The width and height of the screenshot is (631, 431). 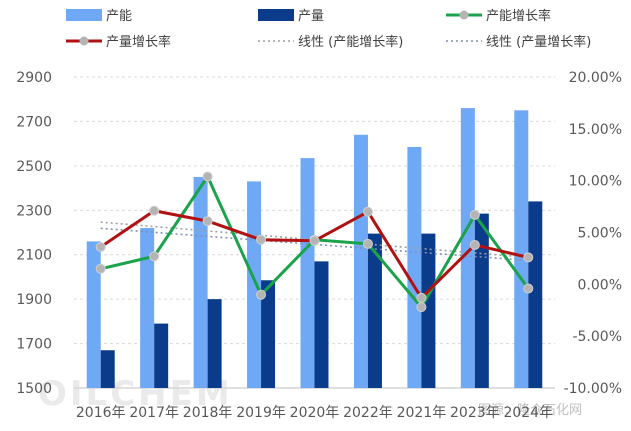 I want to click on legend-label: 产能, so click(x=119, y=16).